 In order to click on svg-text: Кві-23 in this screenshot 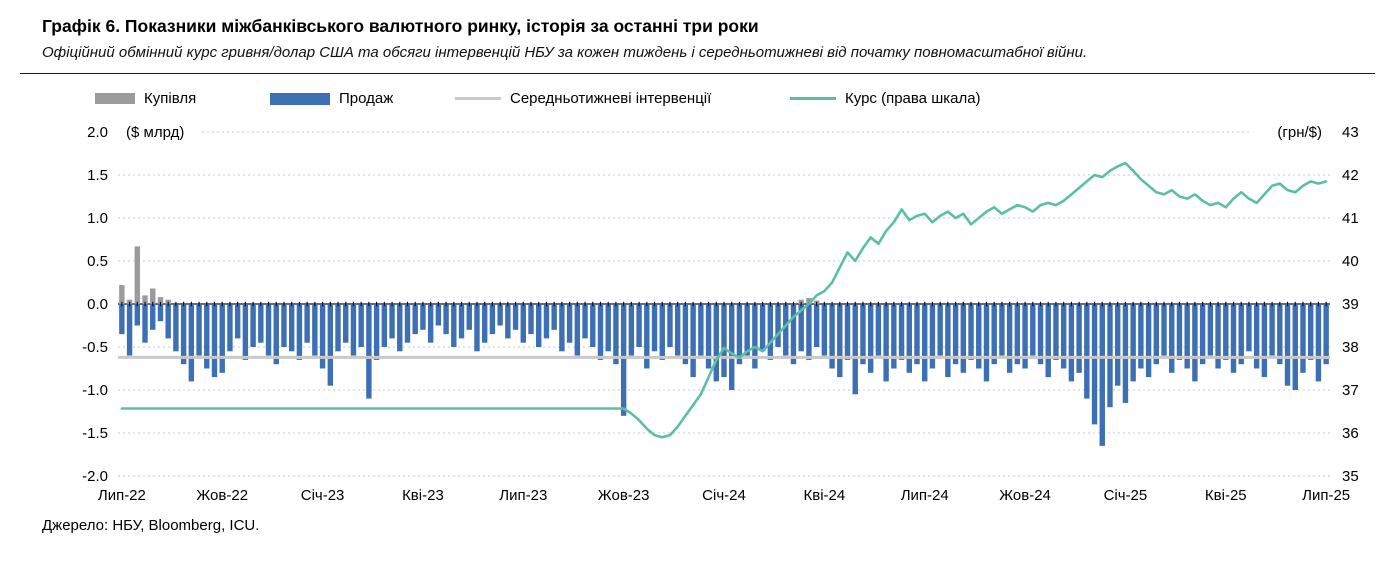, I will do `click(423, 495)`.